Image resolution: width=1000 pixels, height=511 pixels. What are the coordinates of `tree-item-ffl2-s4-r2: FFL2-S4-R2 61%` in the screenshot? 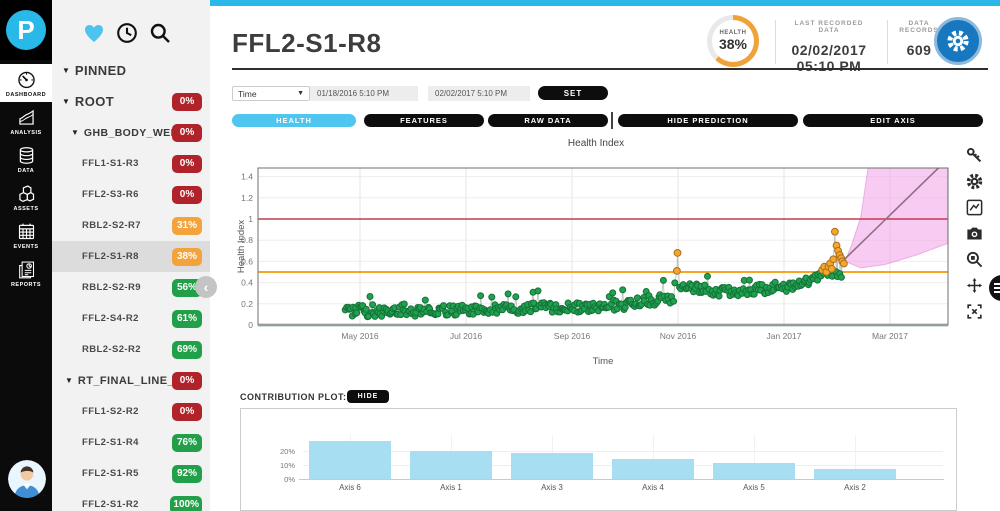 It's located at (131, 318).